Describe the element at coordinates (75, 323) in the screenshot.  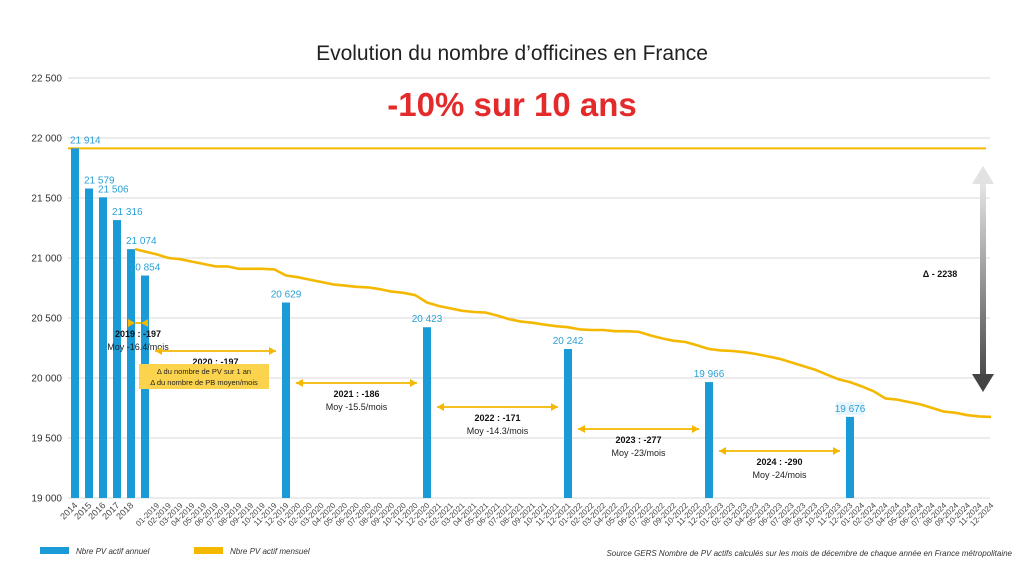
I see `bar-2014` at that location.